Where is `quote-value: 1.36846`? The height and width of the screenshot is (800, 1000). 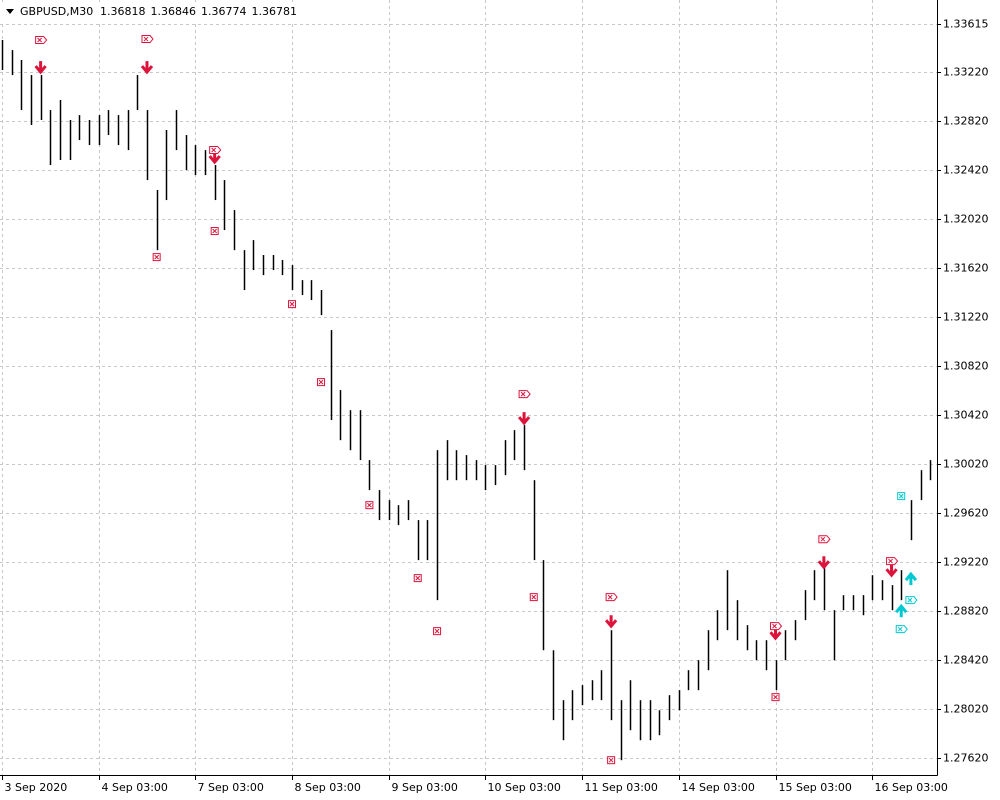
quote-value: 1.36846 is located at coordinates (174, 11).